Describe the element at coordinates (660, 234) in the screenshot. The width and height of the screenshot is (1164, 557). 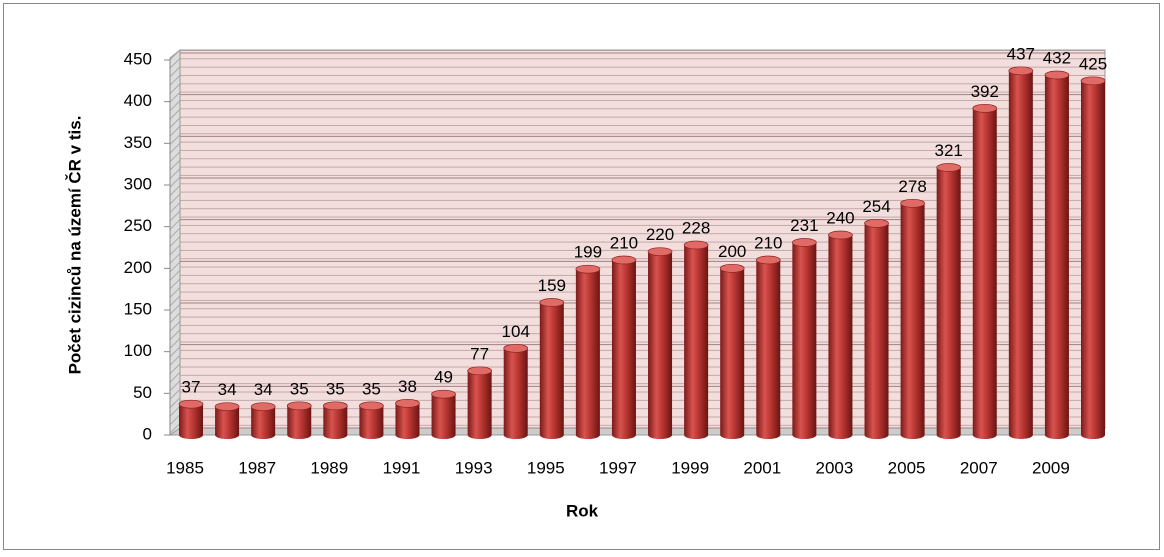
I see `data-label: 220` at that location.